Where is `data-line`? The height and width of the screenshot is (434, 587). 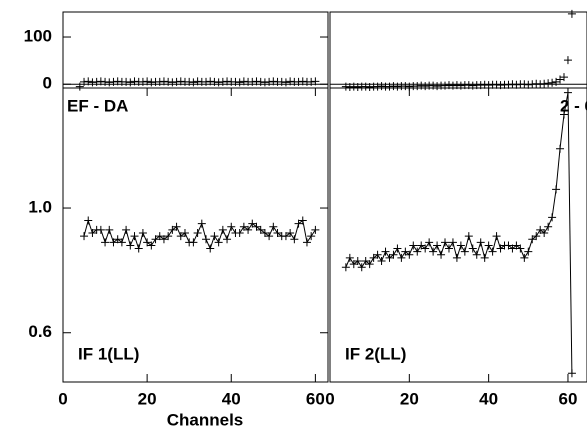
data-line is located at coordinates (199, 234).